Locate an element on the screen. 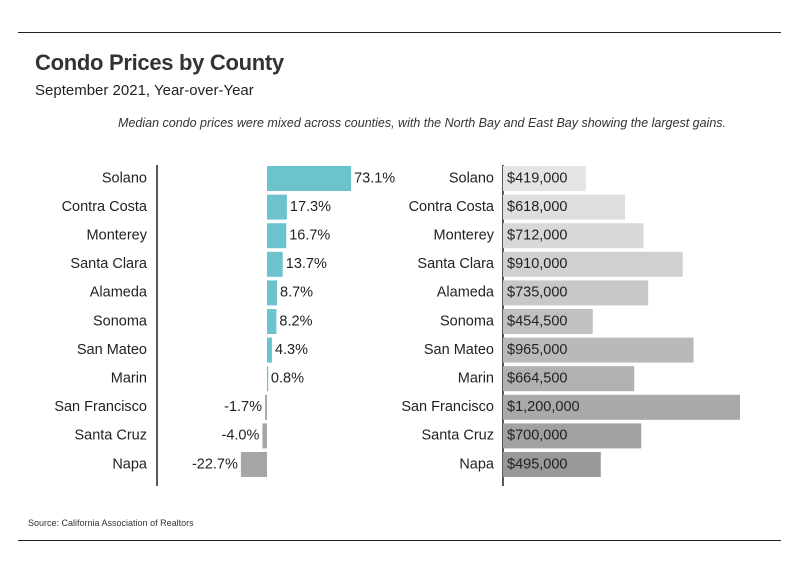 This screenshot has height=575, width=800. change-data-label: 4.3% is located at coordinates (291, 350).